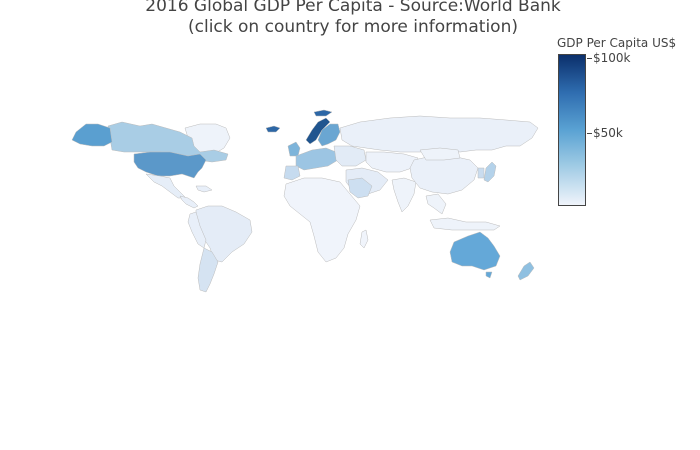 The image size is (700, 450). Describe the element at coordinates (490, 172) in the screenshot. I see `country-japan` at that location.